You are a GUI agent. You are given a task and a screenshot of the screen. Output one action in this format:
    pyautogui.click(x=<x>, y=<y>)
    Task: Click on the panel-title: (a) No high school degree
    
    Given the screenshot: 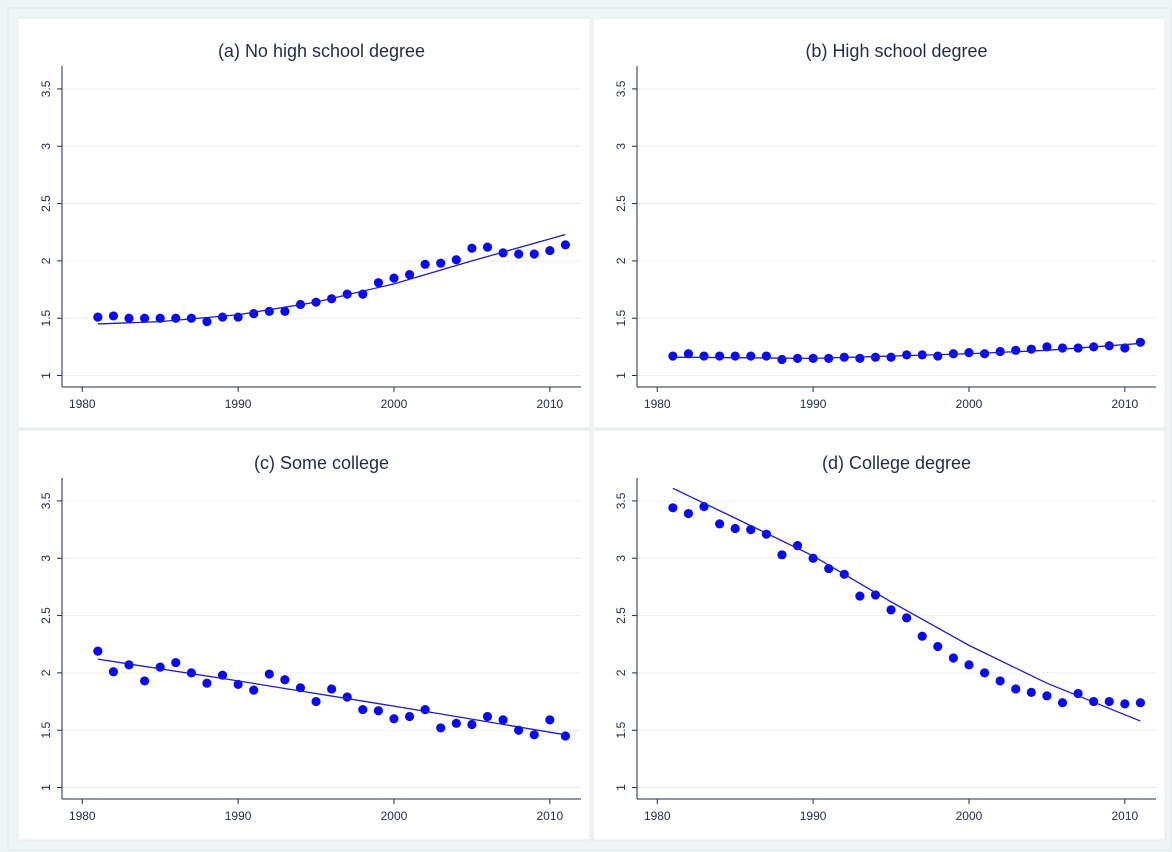 What is the action you would take?
    pyautogui.click(x=321, y=51)
    